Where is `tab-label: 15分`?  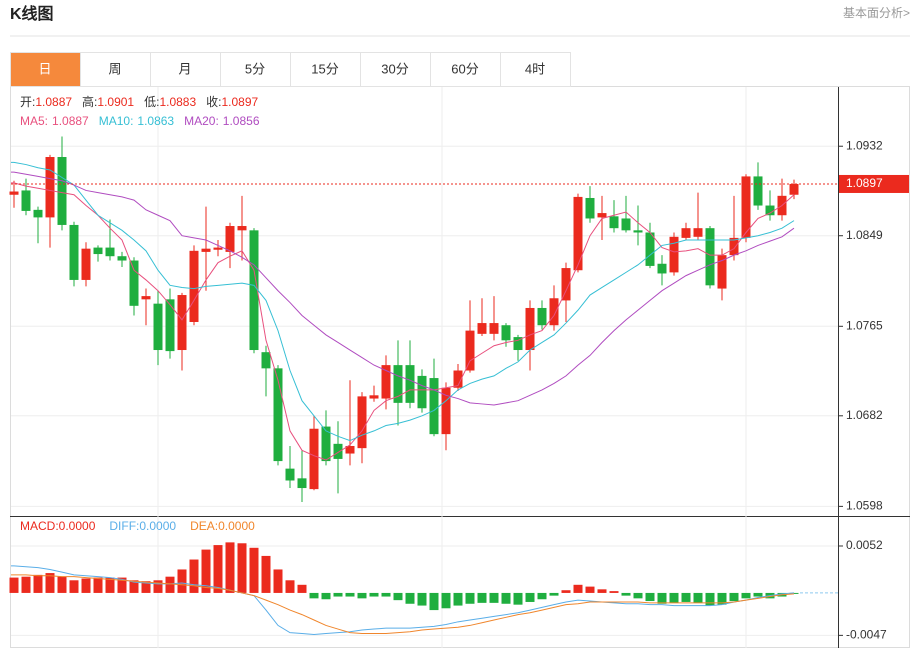
tab-label: 15分 is located at coordinates (324, 68).